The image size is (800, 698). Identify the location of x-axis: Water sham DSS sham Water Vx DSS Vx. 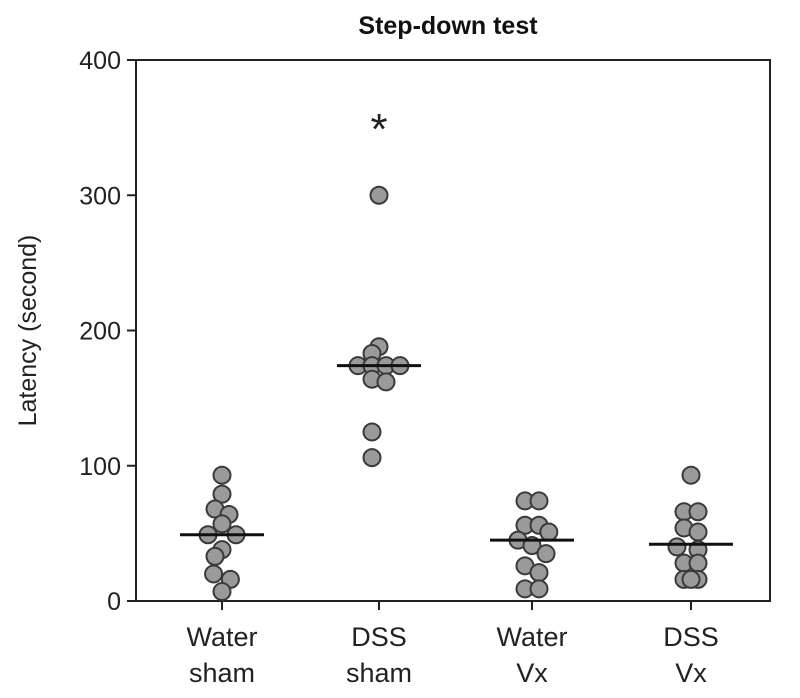
(452, 644).